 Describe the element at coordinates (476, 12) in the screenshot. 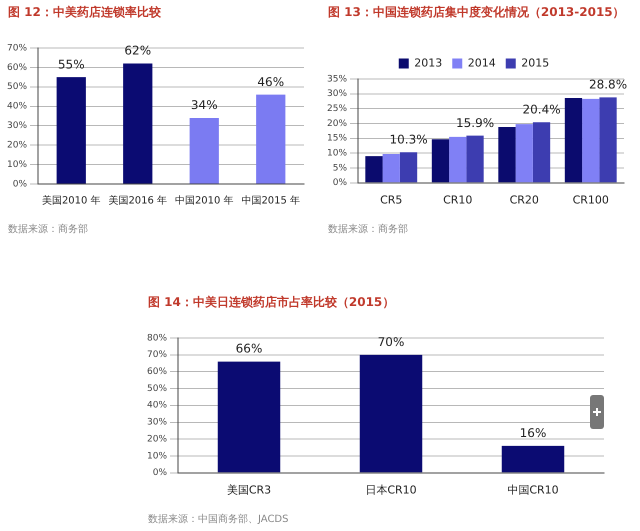

I see `chart-title: 图 13：中国连锁药店集中度变化情况（2013-2015）` at that location.